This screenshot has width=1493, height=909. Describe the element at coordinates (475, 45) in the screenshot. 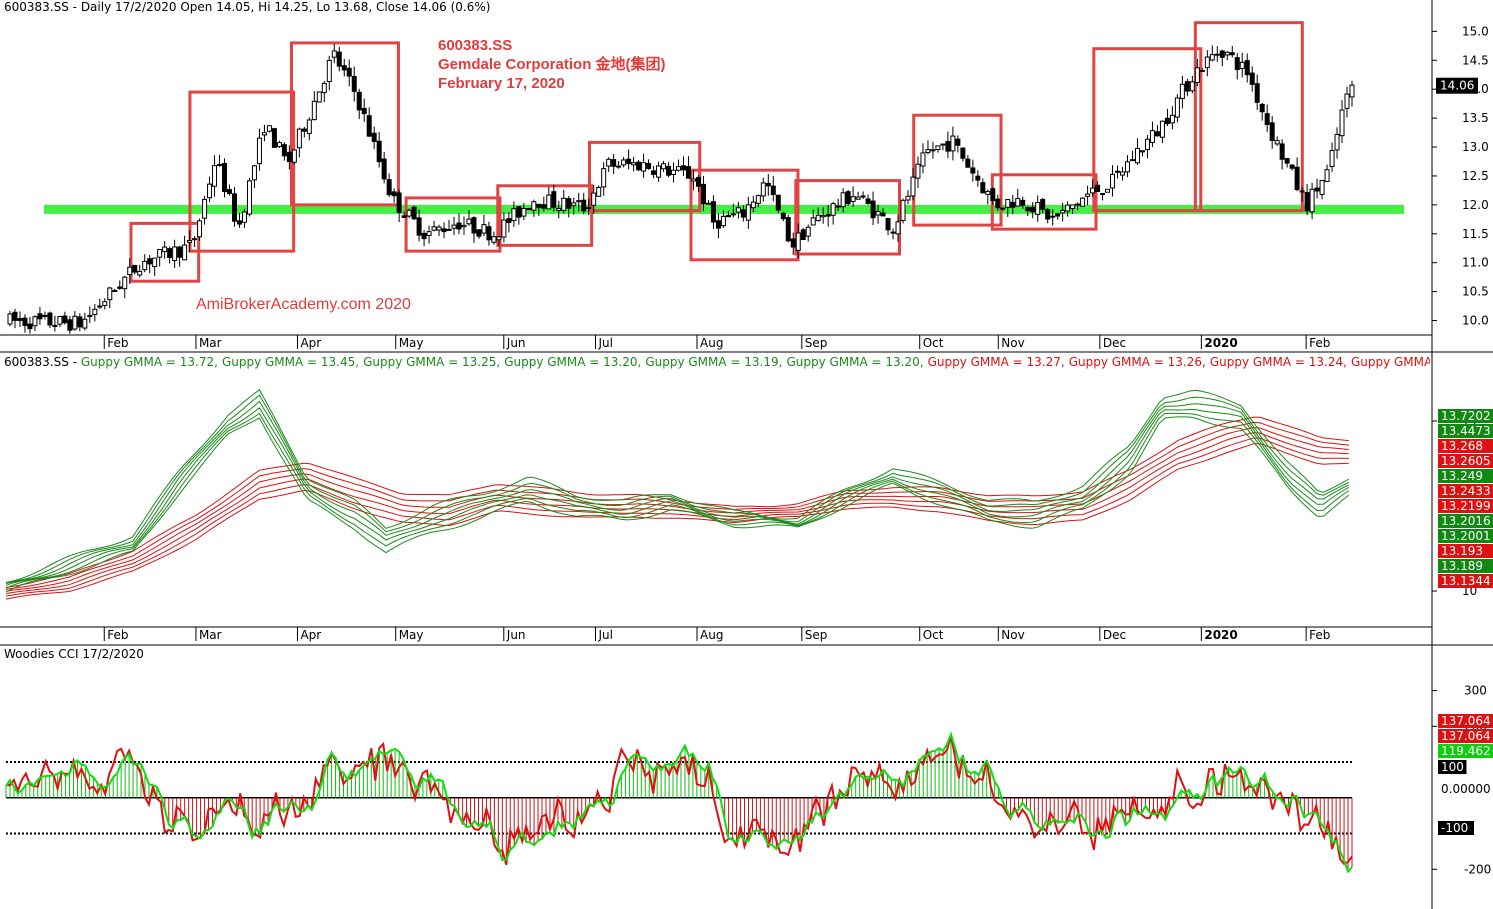

I see `annotation-ticker: 600383.SS` at that location.